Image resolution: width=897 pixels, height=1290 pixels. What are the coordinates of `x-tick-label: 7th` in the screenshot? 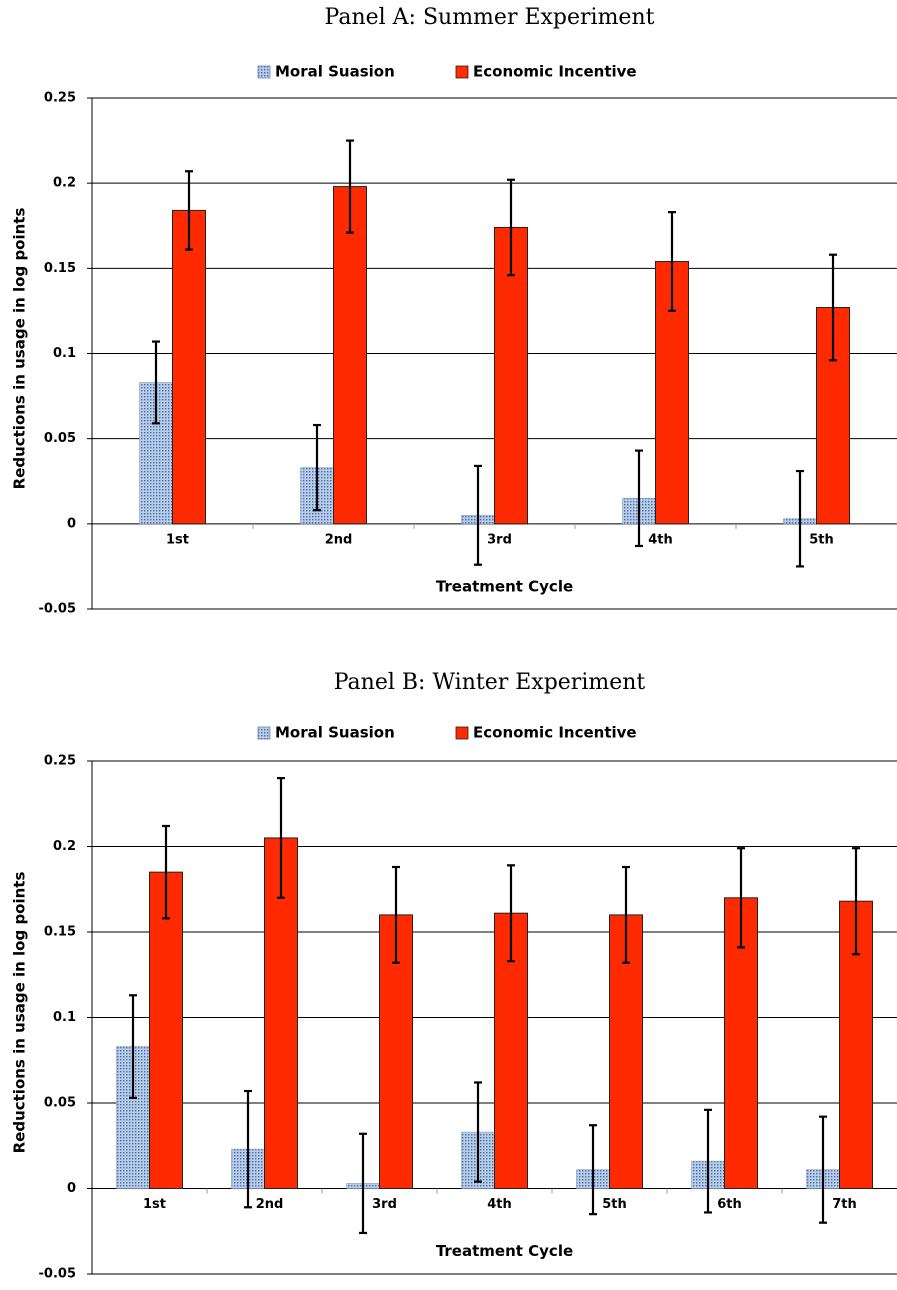 It's located at (844, 1204).